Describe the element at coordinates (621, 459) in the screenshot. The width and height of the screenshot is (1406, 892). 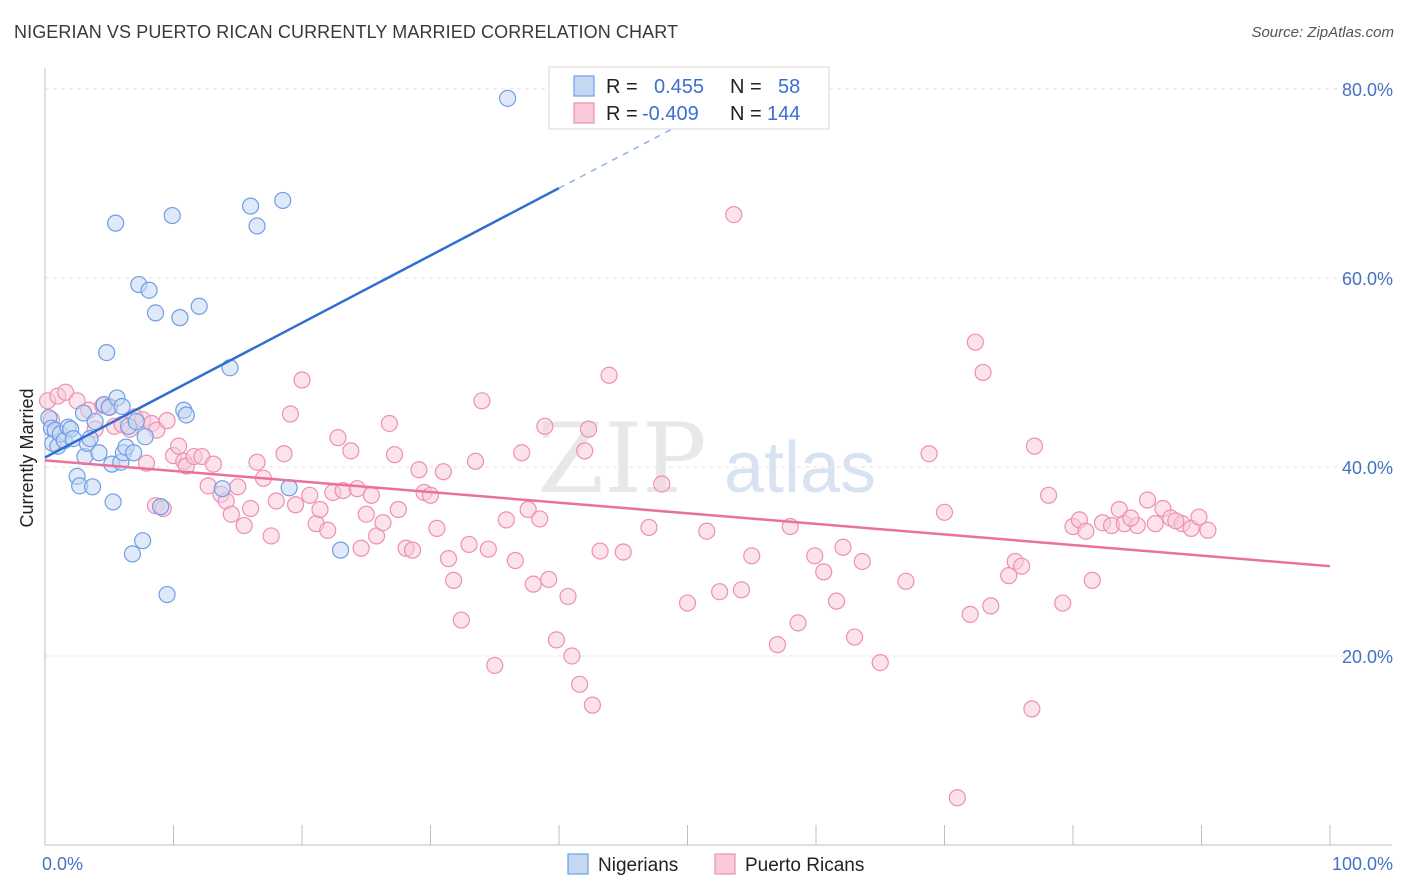
I see `watermark-zip: ZIP` at that location.